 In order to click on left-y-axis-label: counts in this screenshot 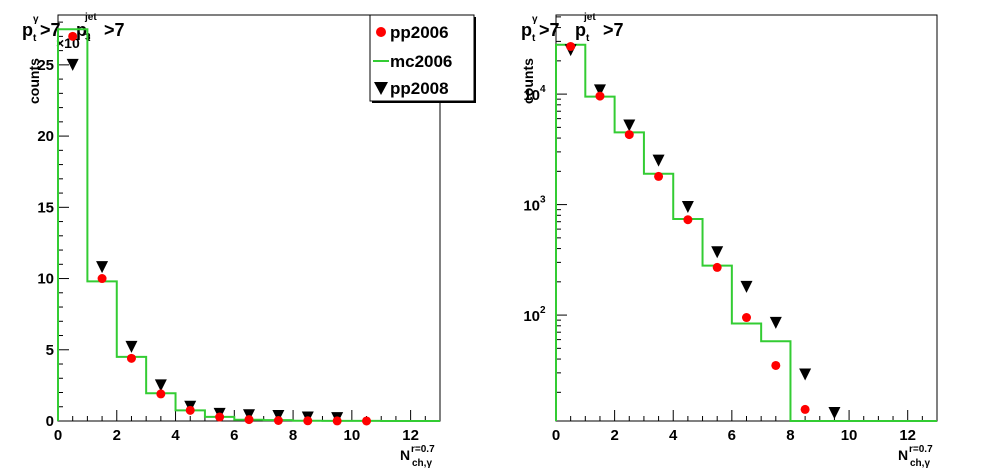, I will do `click(34, 81)`.